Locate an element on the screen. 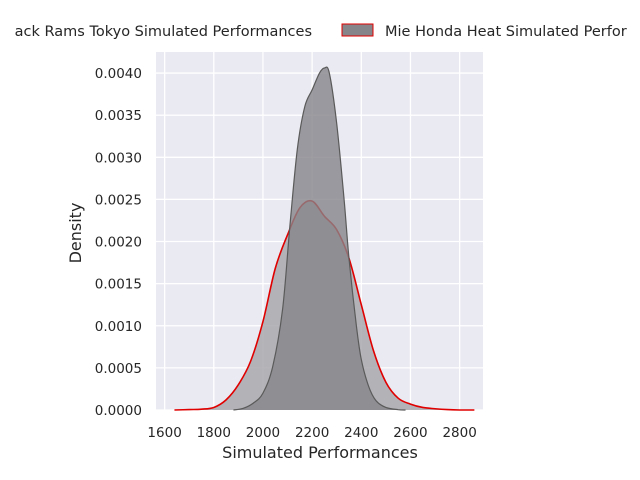  y-tick-label: 0.0010 is located at coordinates (118, 327).